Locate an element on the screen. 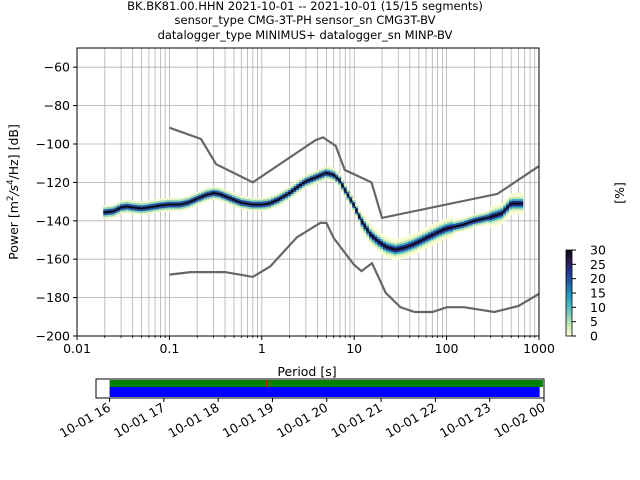  timeline-tick-label: 10-01 23 is located at coordinates (465, 420).